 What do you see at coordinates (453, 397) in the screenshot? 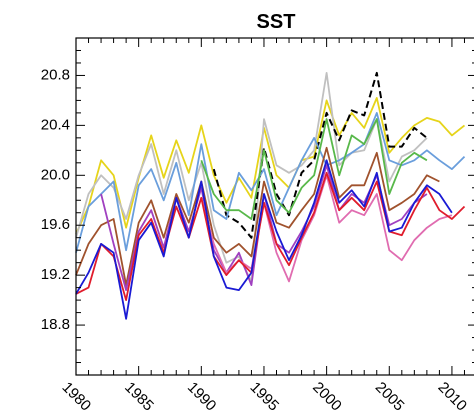
I see `x-tick-label-2010: 2010` at bounding box center [453, 397].